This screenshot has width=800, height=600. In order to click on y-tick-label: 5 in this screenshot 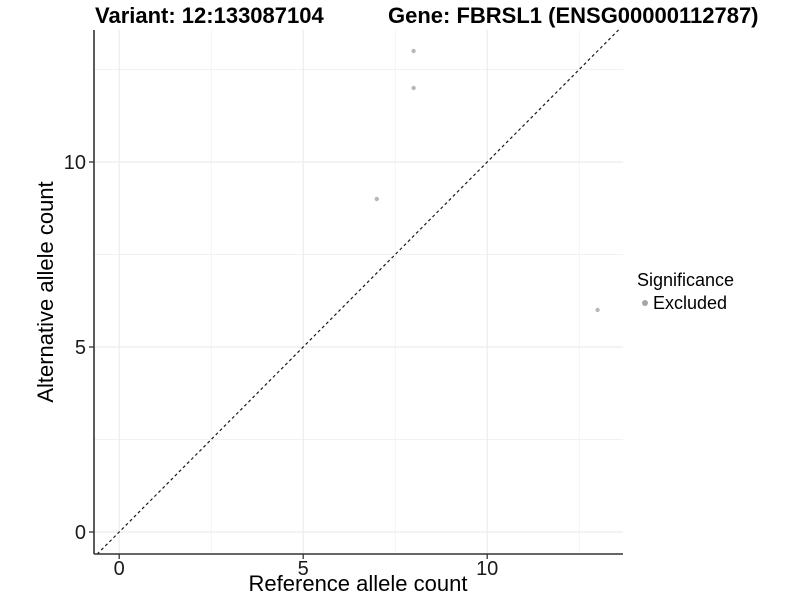, I will do `click(80, 348)`.